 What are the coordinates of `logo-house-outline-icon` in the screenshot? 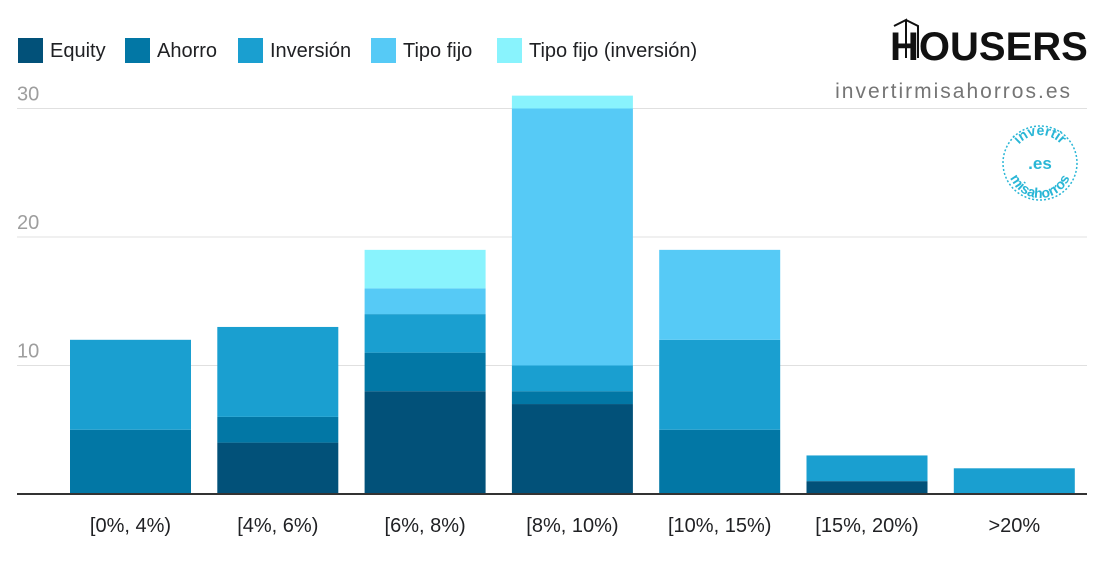 It's located at (906, 38).